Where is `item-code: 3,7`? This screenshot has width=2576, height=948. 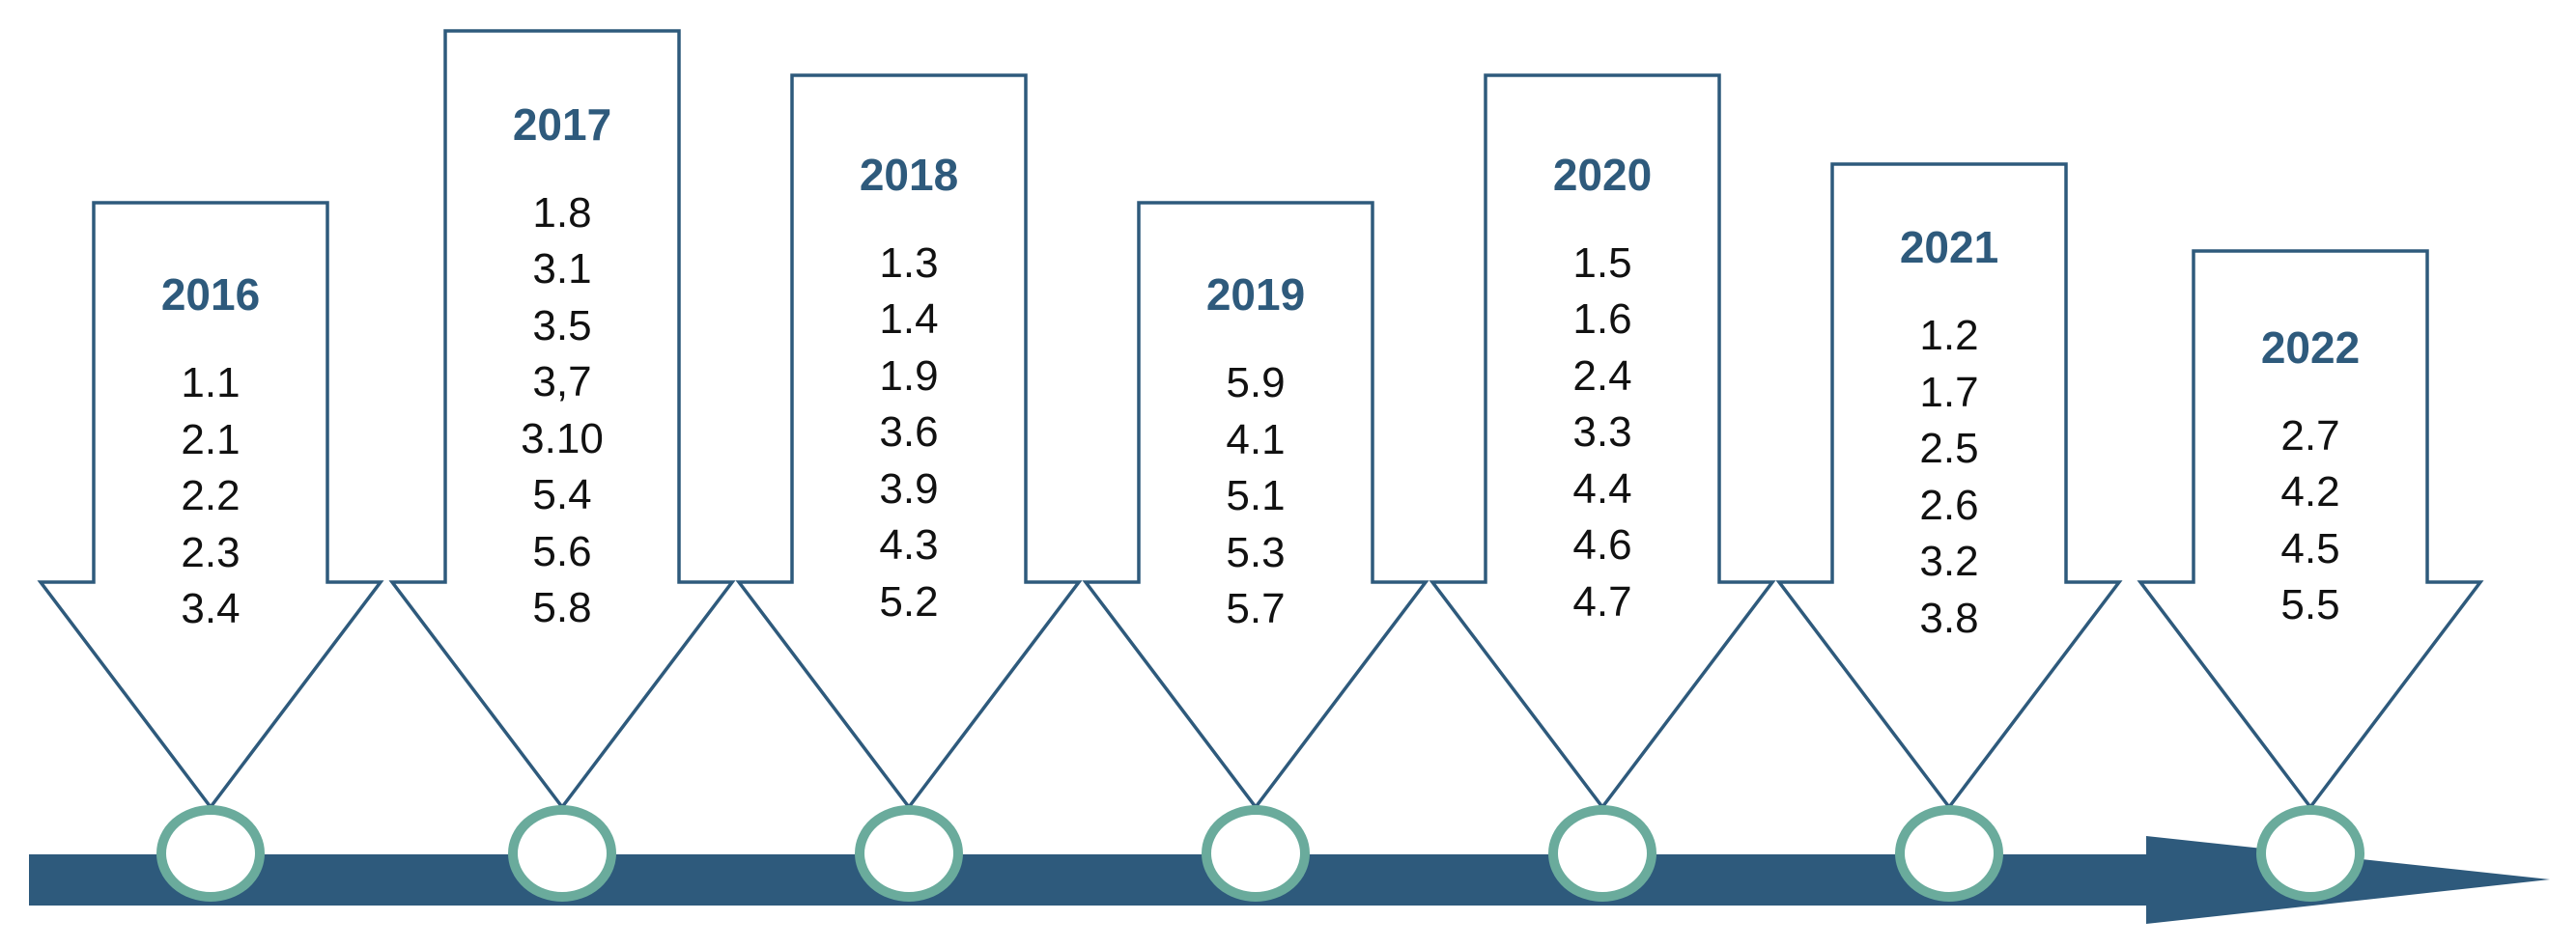 item-code: 3,7 is located at coordinates (562, 381).